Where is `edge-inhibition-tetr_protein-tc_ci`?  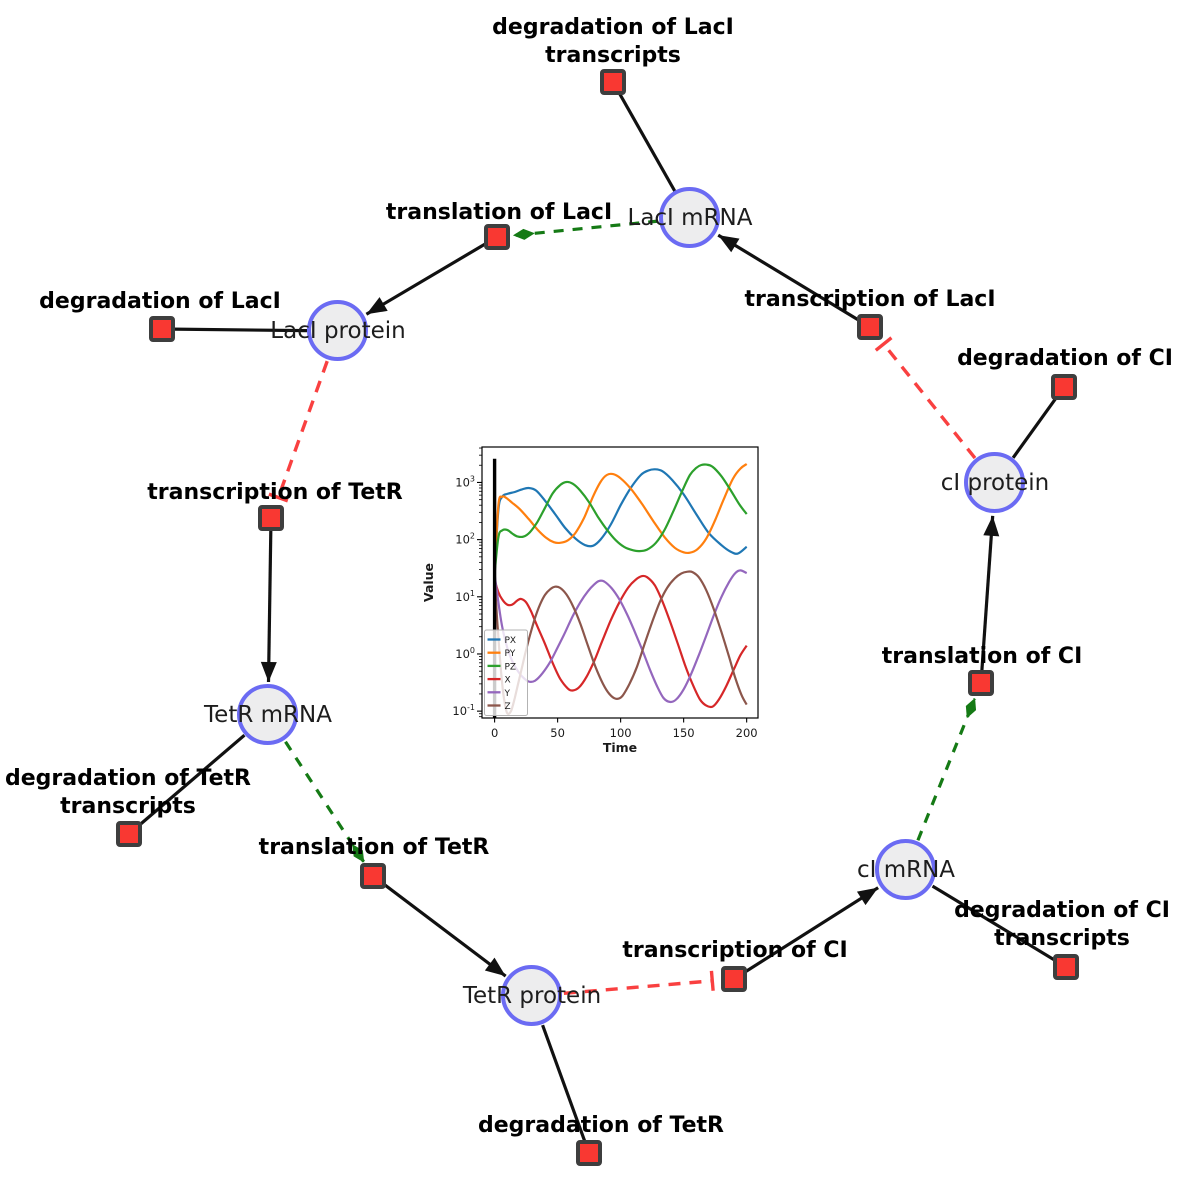
edge-inhibition-tetr_protein-tc_ci is located at coordinates (639, 983).